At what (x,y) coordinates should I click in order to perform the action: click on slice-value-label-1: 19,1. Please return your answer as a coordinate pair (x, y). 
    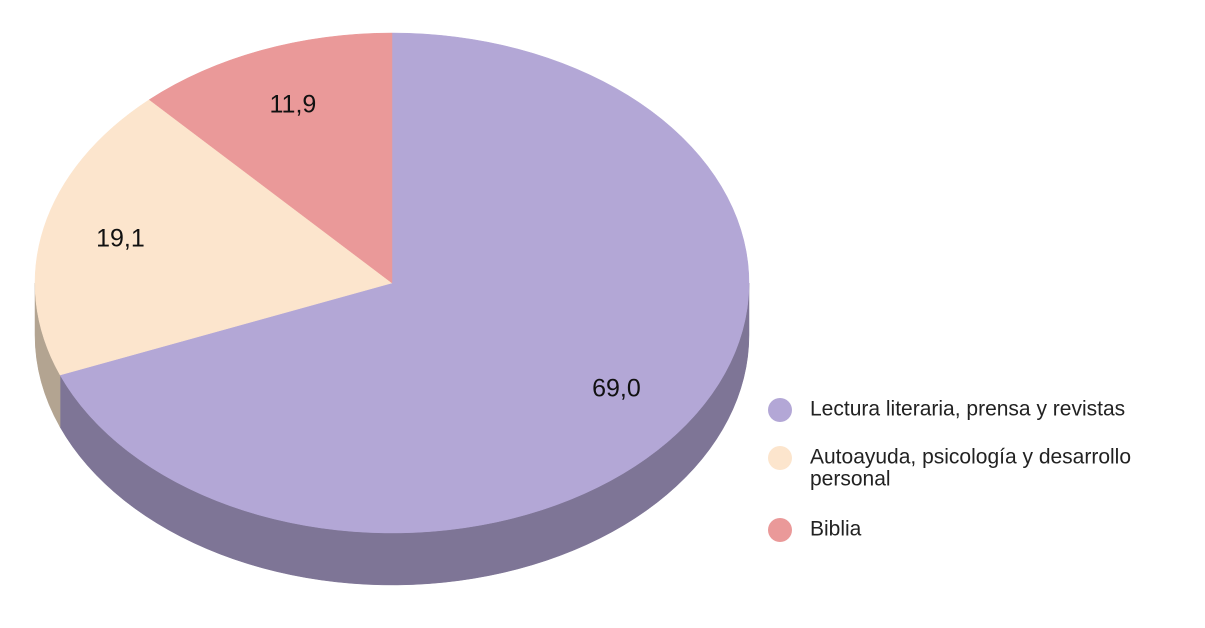
    Looking at the image, I should click on (120, 238).